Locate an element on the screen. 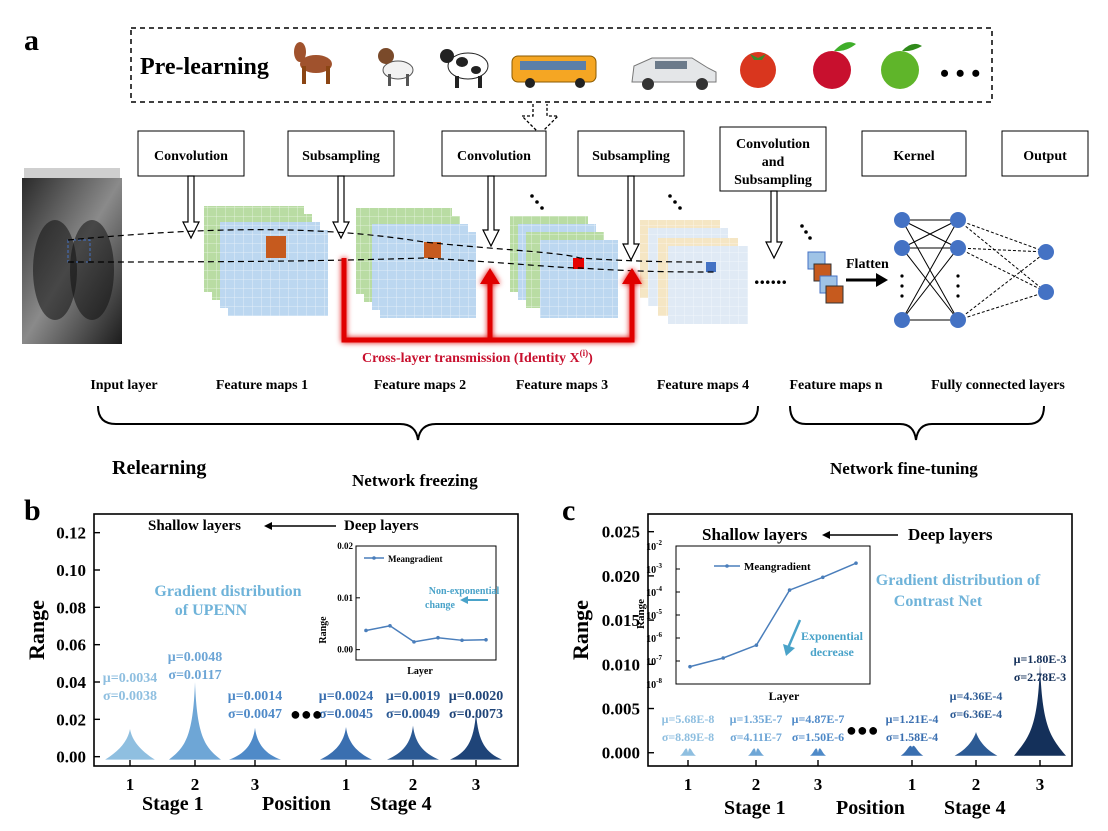  inset-annotation-1: Exponential is located at coordinates (832, 636).